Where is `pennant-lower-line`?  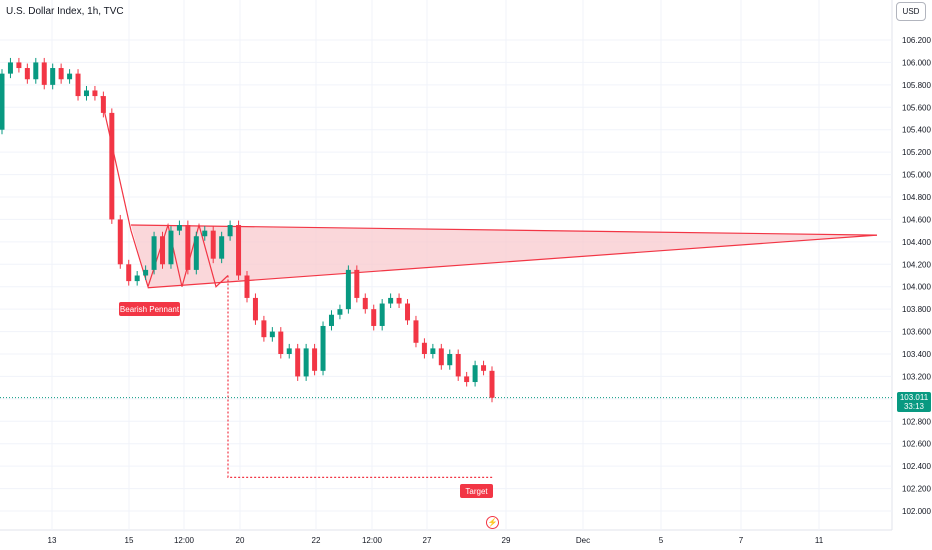
pennant-lower-line is located at coordinates (512, 261).